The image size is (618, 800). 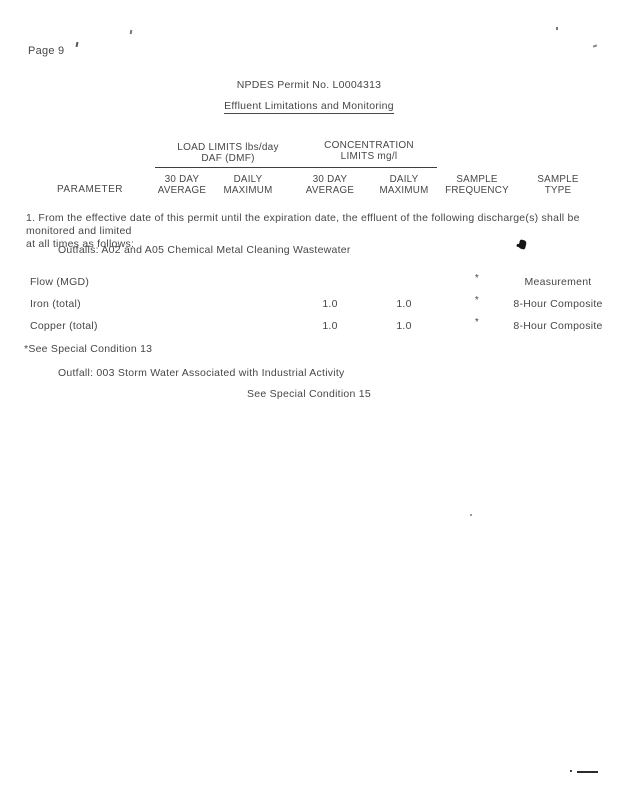 I want to click on section-heading-row: Effluent Limitations and Monitoring, so click(x=309, y=107).